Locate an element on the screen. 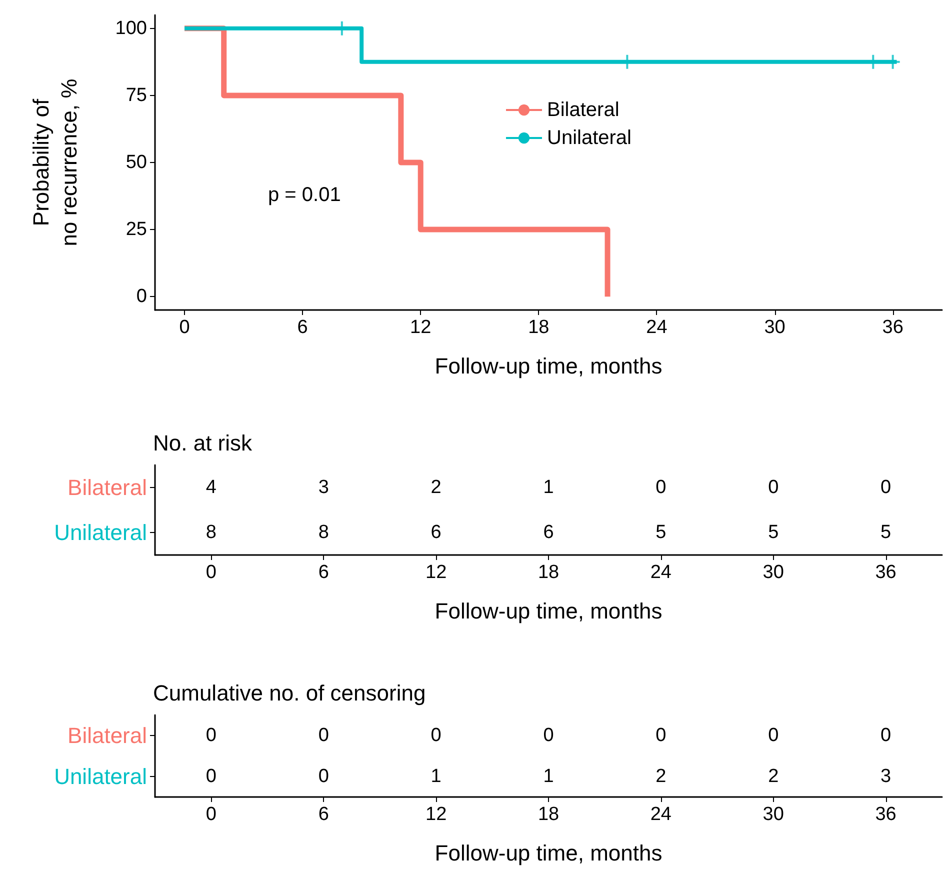 This screenshot has height=877, width=950. y-axis-title: Probability of no recurrence, % is located at coordinates (55, 162).